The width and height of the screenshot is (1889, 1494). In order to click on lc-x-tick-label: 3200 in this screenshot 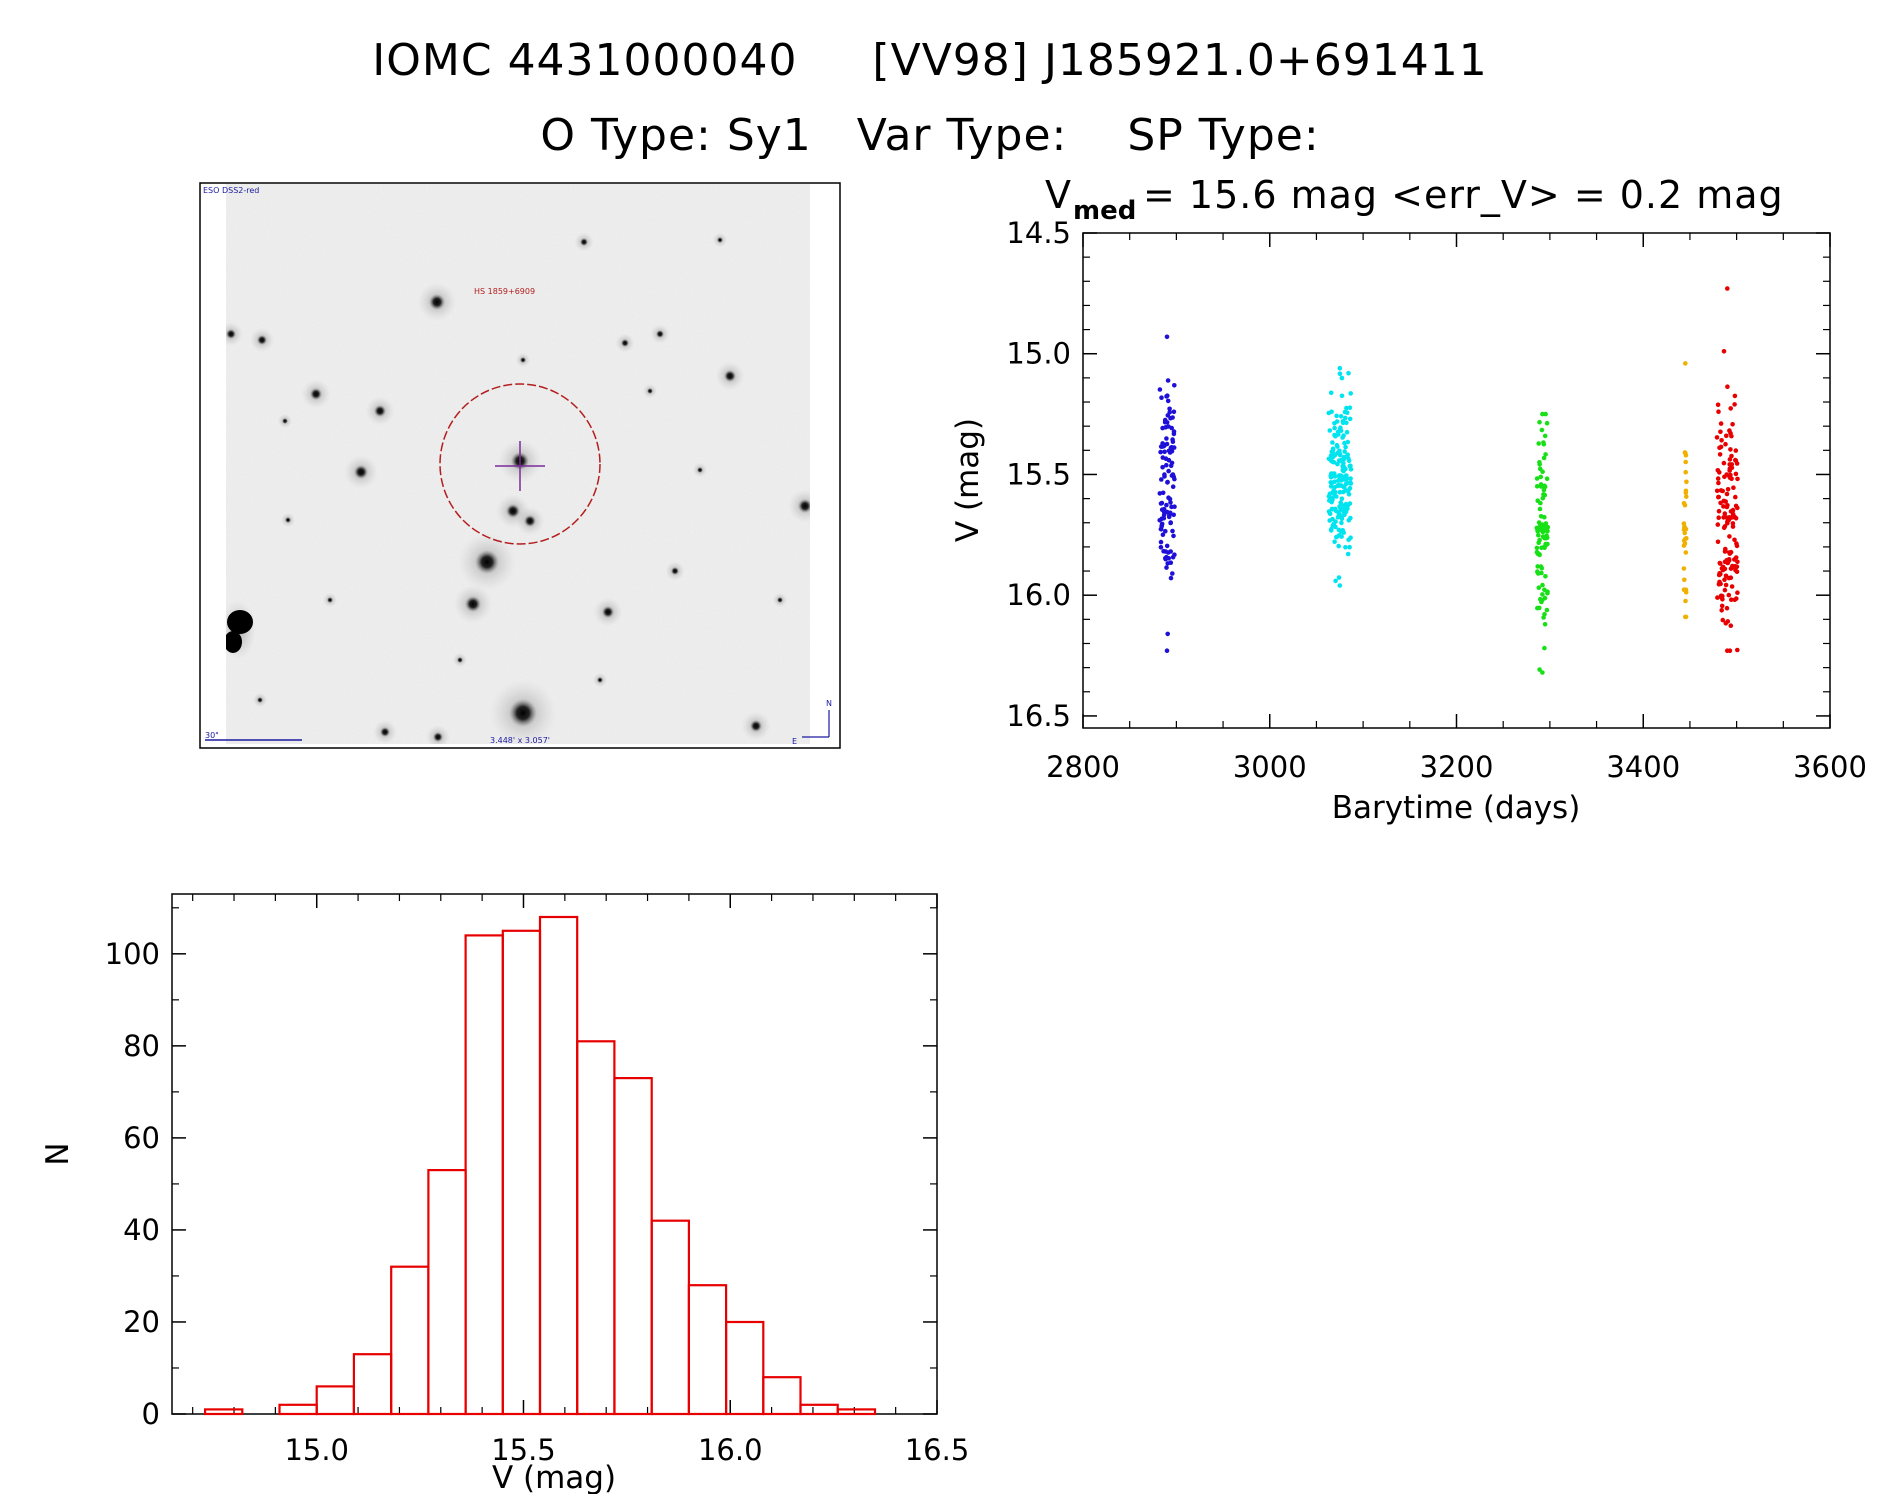, I will do `click(1457, 767)`.